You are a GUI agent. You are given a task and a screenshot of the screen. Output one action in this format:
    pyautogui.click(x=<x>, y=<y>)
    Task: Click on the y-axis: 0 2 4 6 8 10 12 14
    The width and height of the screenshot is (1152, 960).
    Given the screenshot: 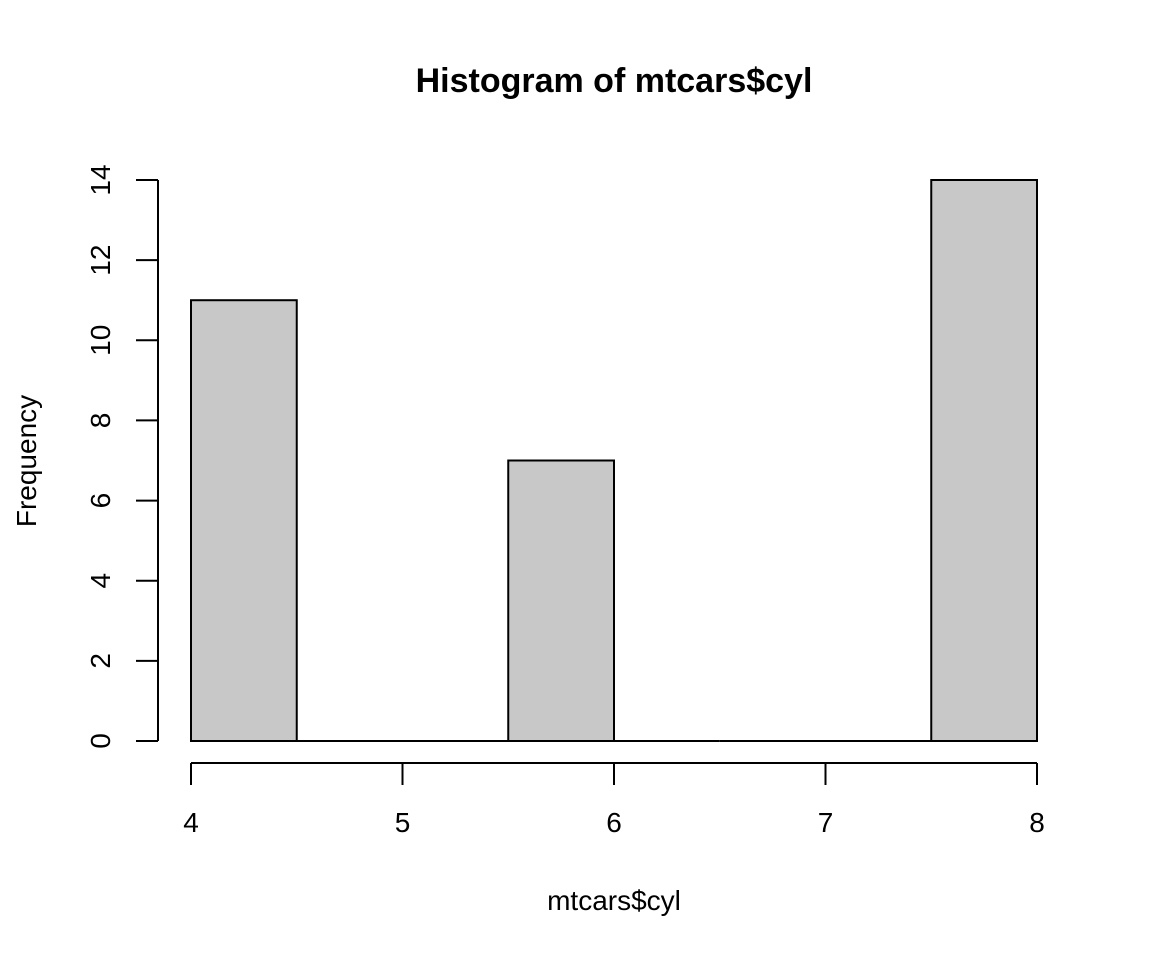 What is the action you would take?
    pyautogui.click(x=122, y=456)
    